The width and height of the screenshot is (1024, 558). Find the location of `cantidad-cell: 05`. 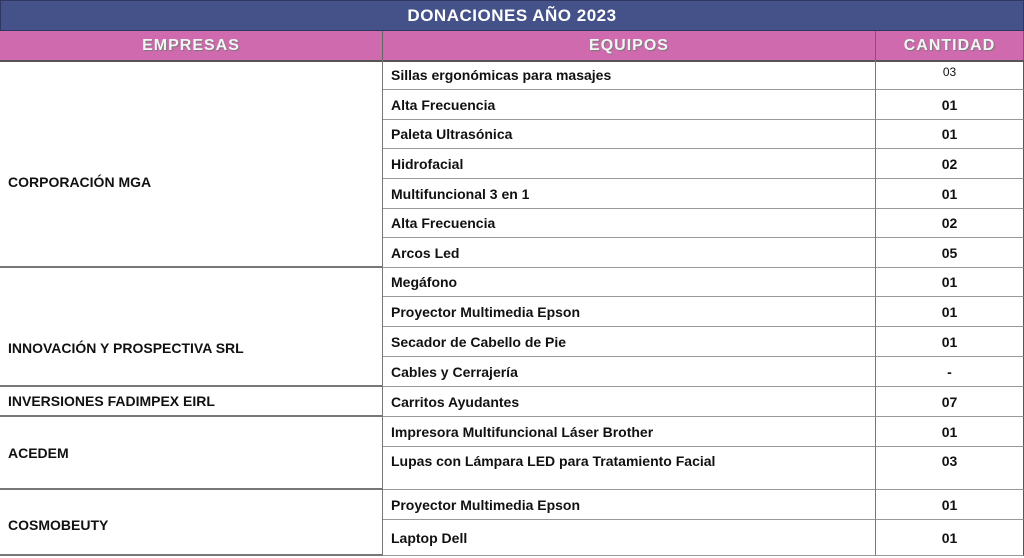

cantidad-cell: 05 is located at coordinates (950, 253).